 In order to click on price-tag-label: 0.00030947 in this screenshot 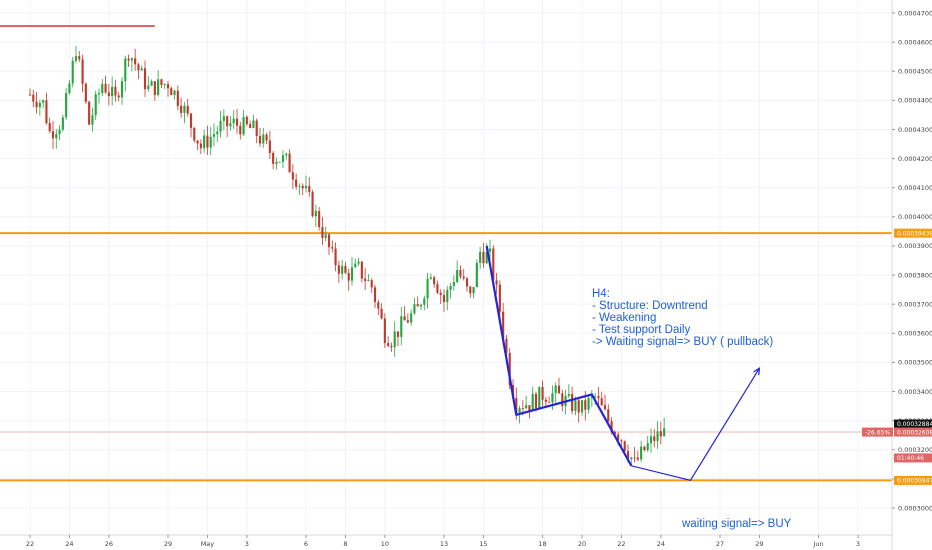, I will do `click(914, 481)`.